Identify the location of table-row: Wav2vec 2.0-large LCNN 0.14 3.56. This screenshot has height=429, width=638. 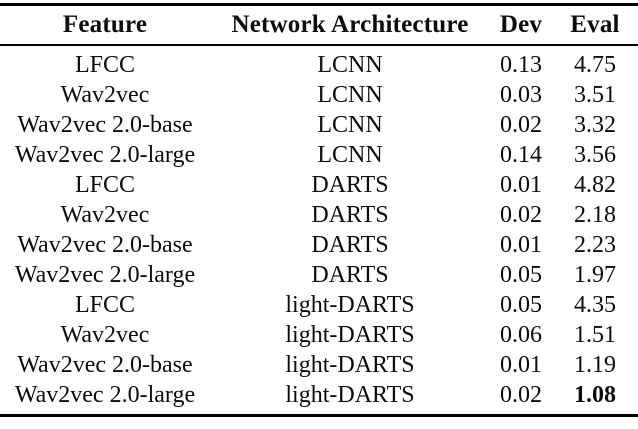
(319, 155).